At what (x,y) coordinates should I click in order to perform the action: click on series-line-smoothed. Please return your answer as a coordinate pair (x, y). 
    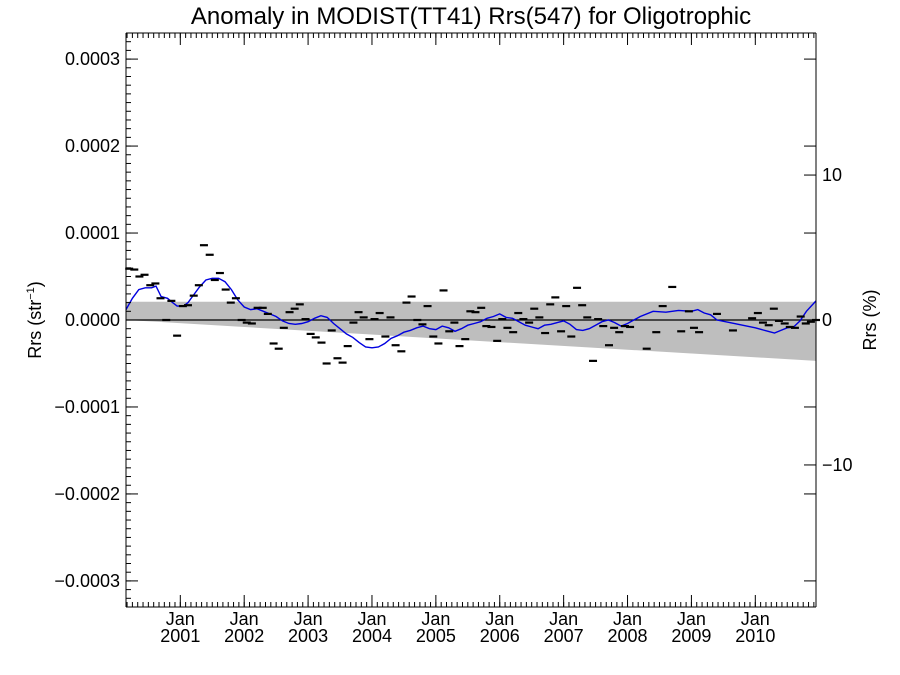
    Looking at the image, I should click on (471, 313).